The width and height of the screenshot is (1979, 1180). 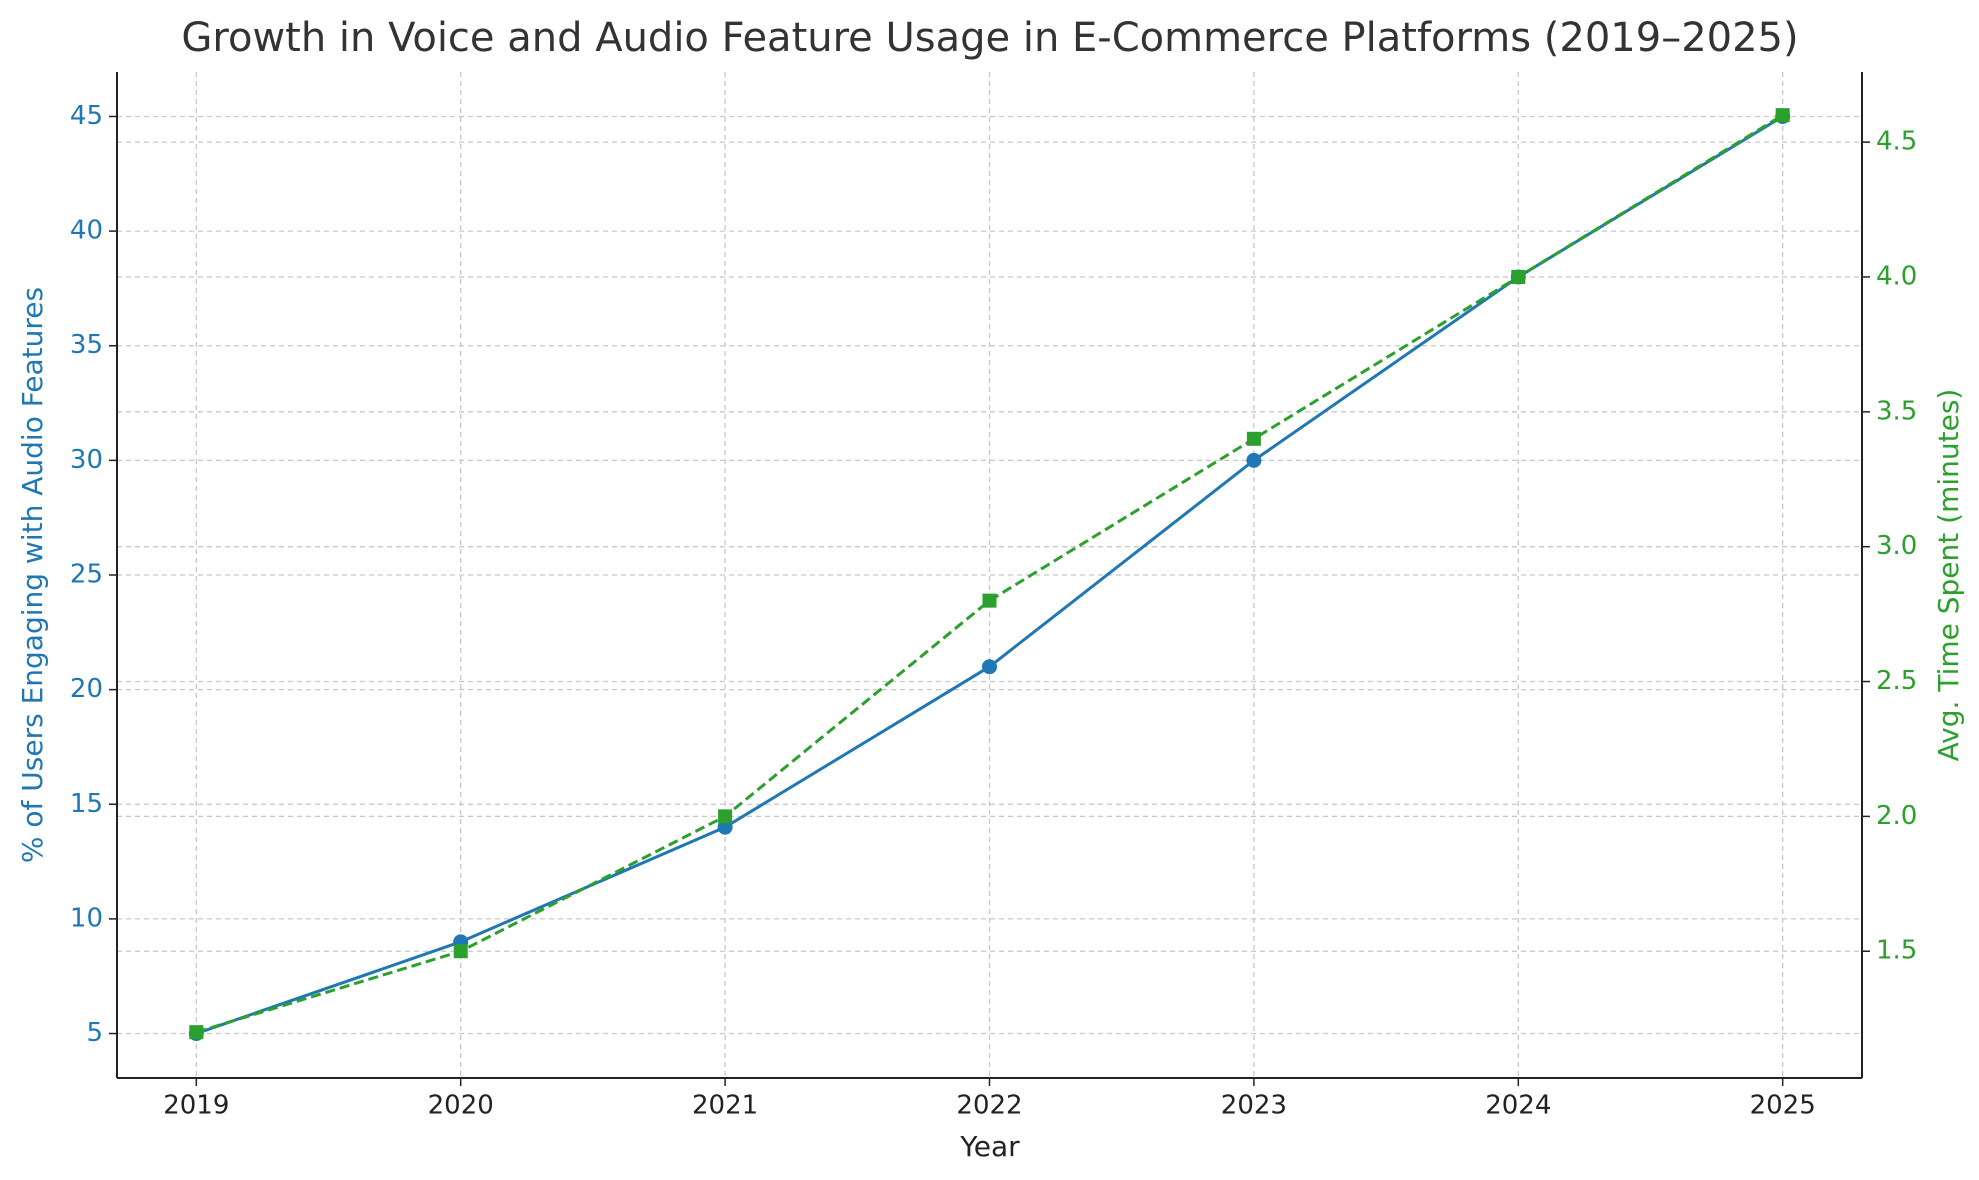 I want to click on y2-tick-label: 4.5, so click(x=1896, y=142).